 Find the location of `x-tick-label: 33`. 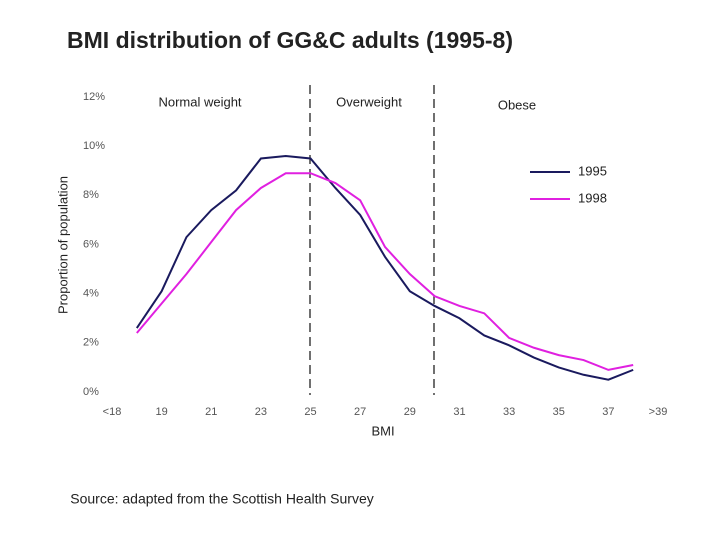

x-tick-label: 33 is located at coordinates (509, 412).